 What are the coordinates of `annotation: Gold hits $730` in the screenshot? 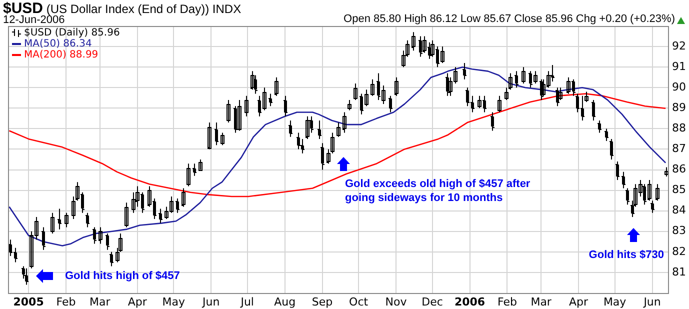 It's located at (626, 255).